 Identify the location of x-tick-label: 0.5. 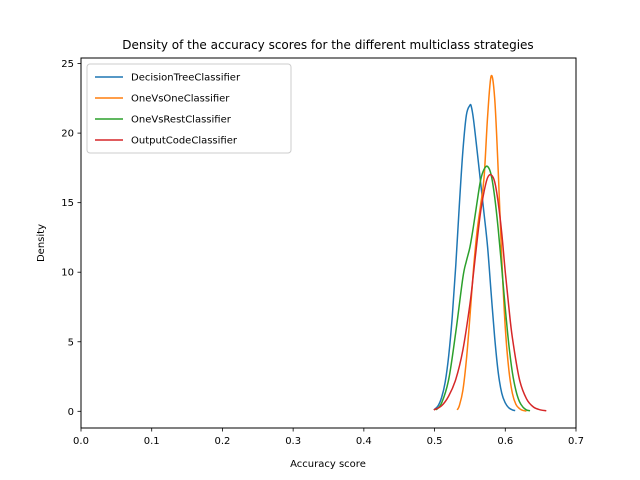
(435, 441).